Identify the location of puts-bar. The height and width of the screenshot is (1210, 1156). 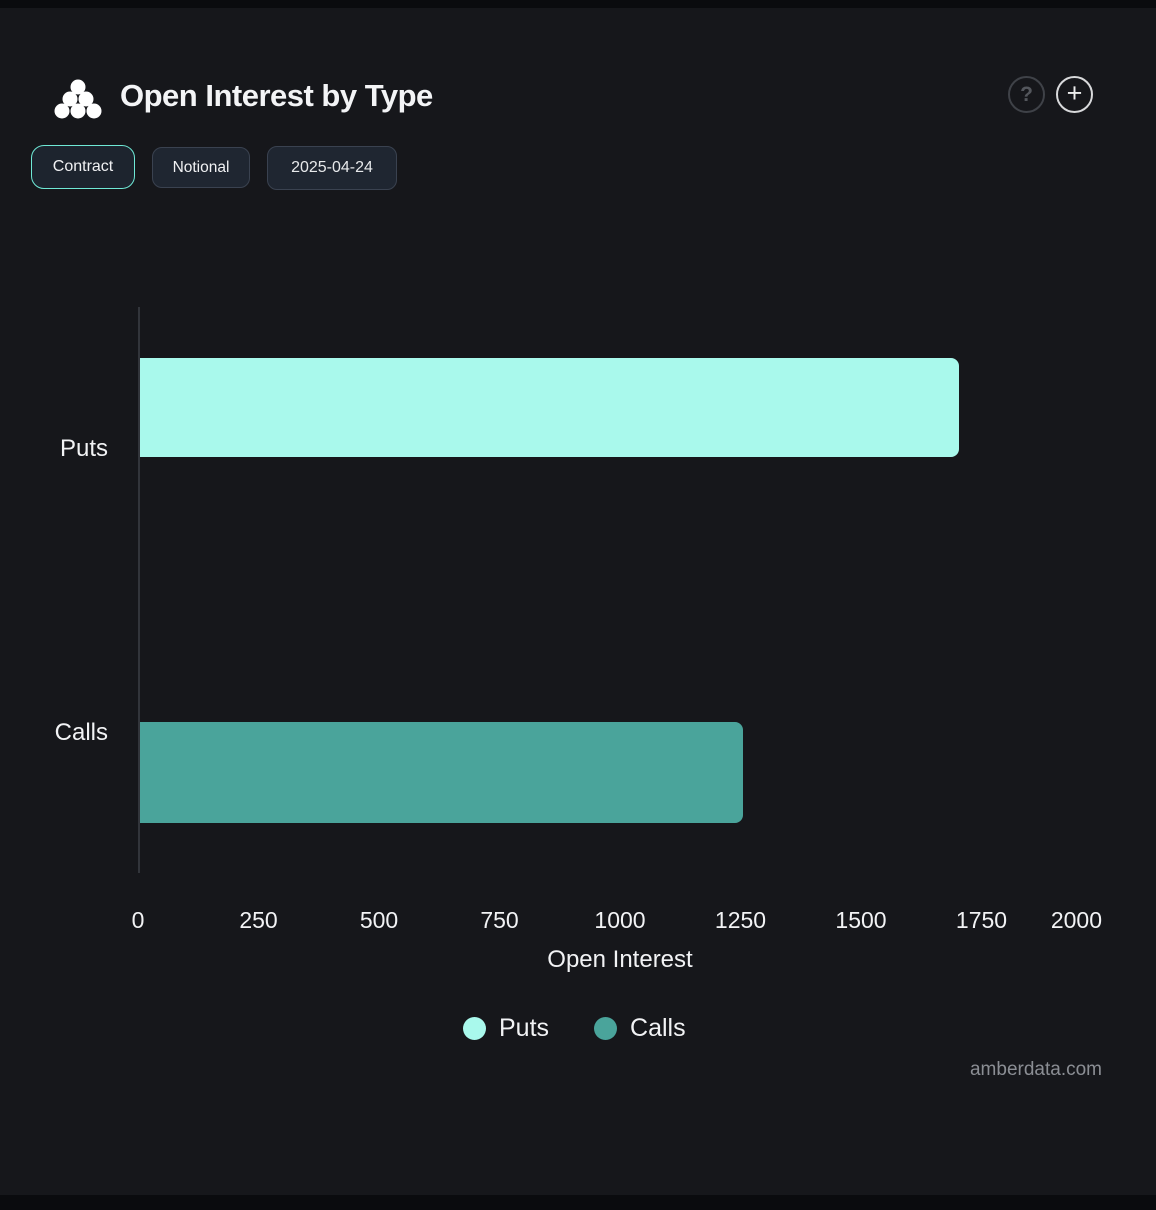
(549, 407).